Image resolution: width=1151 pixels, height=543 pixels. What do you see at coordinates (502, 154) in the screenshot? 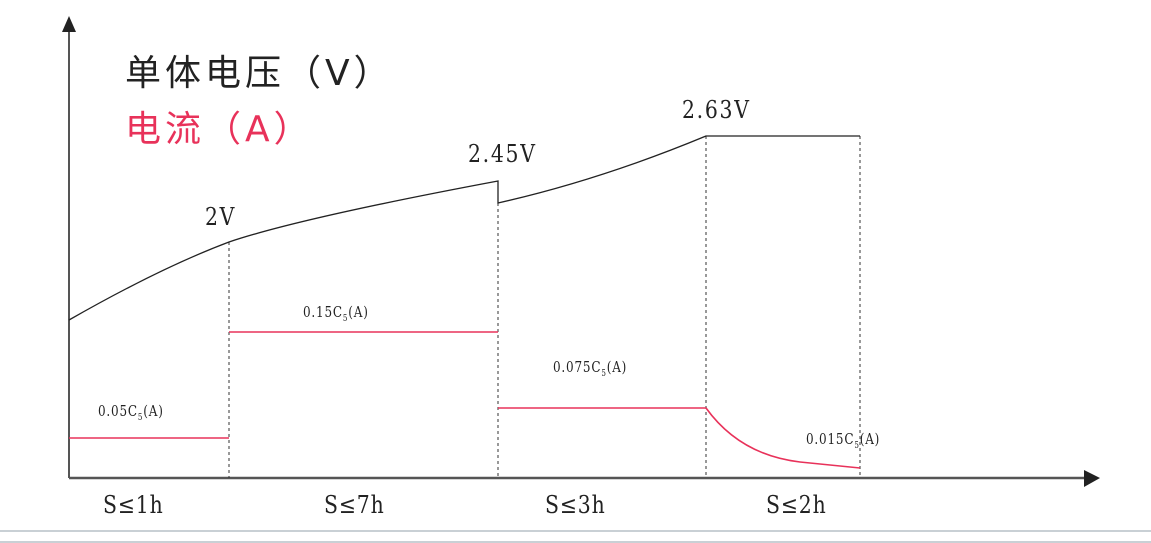
I see `voltage-label: 2.45V` at bounding box center [502, 154].